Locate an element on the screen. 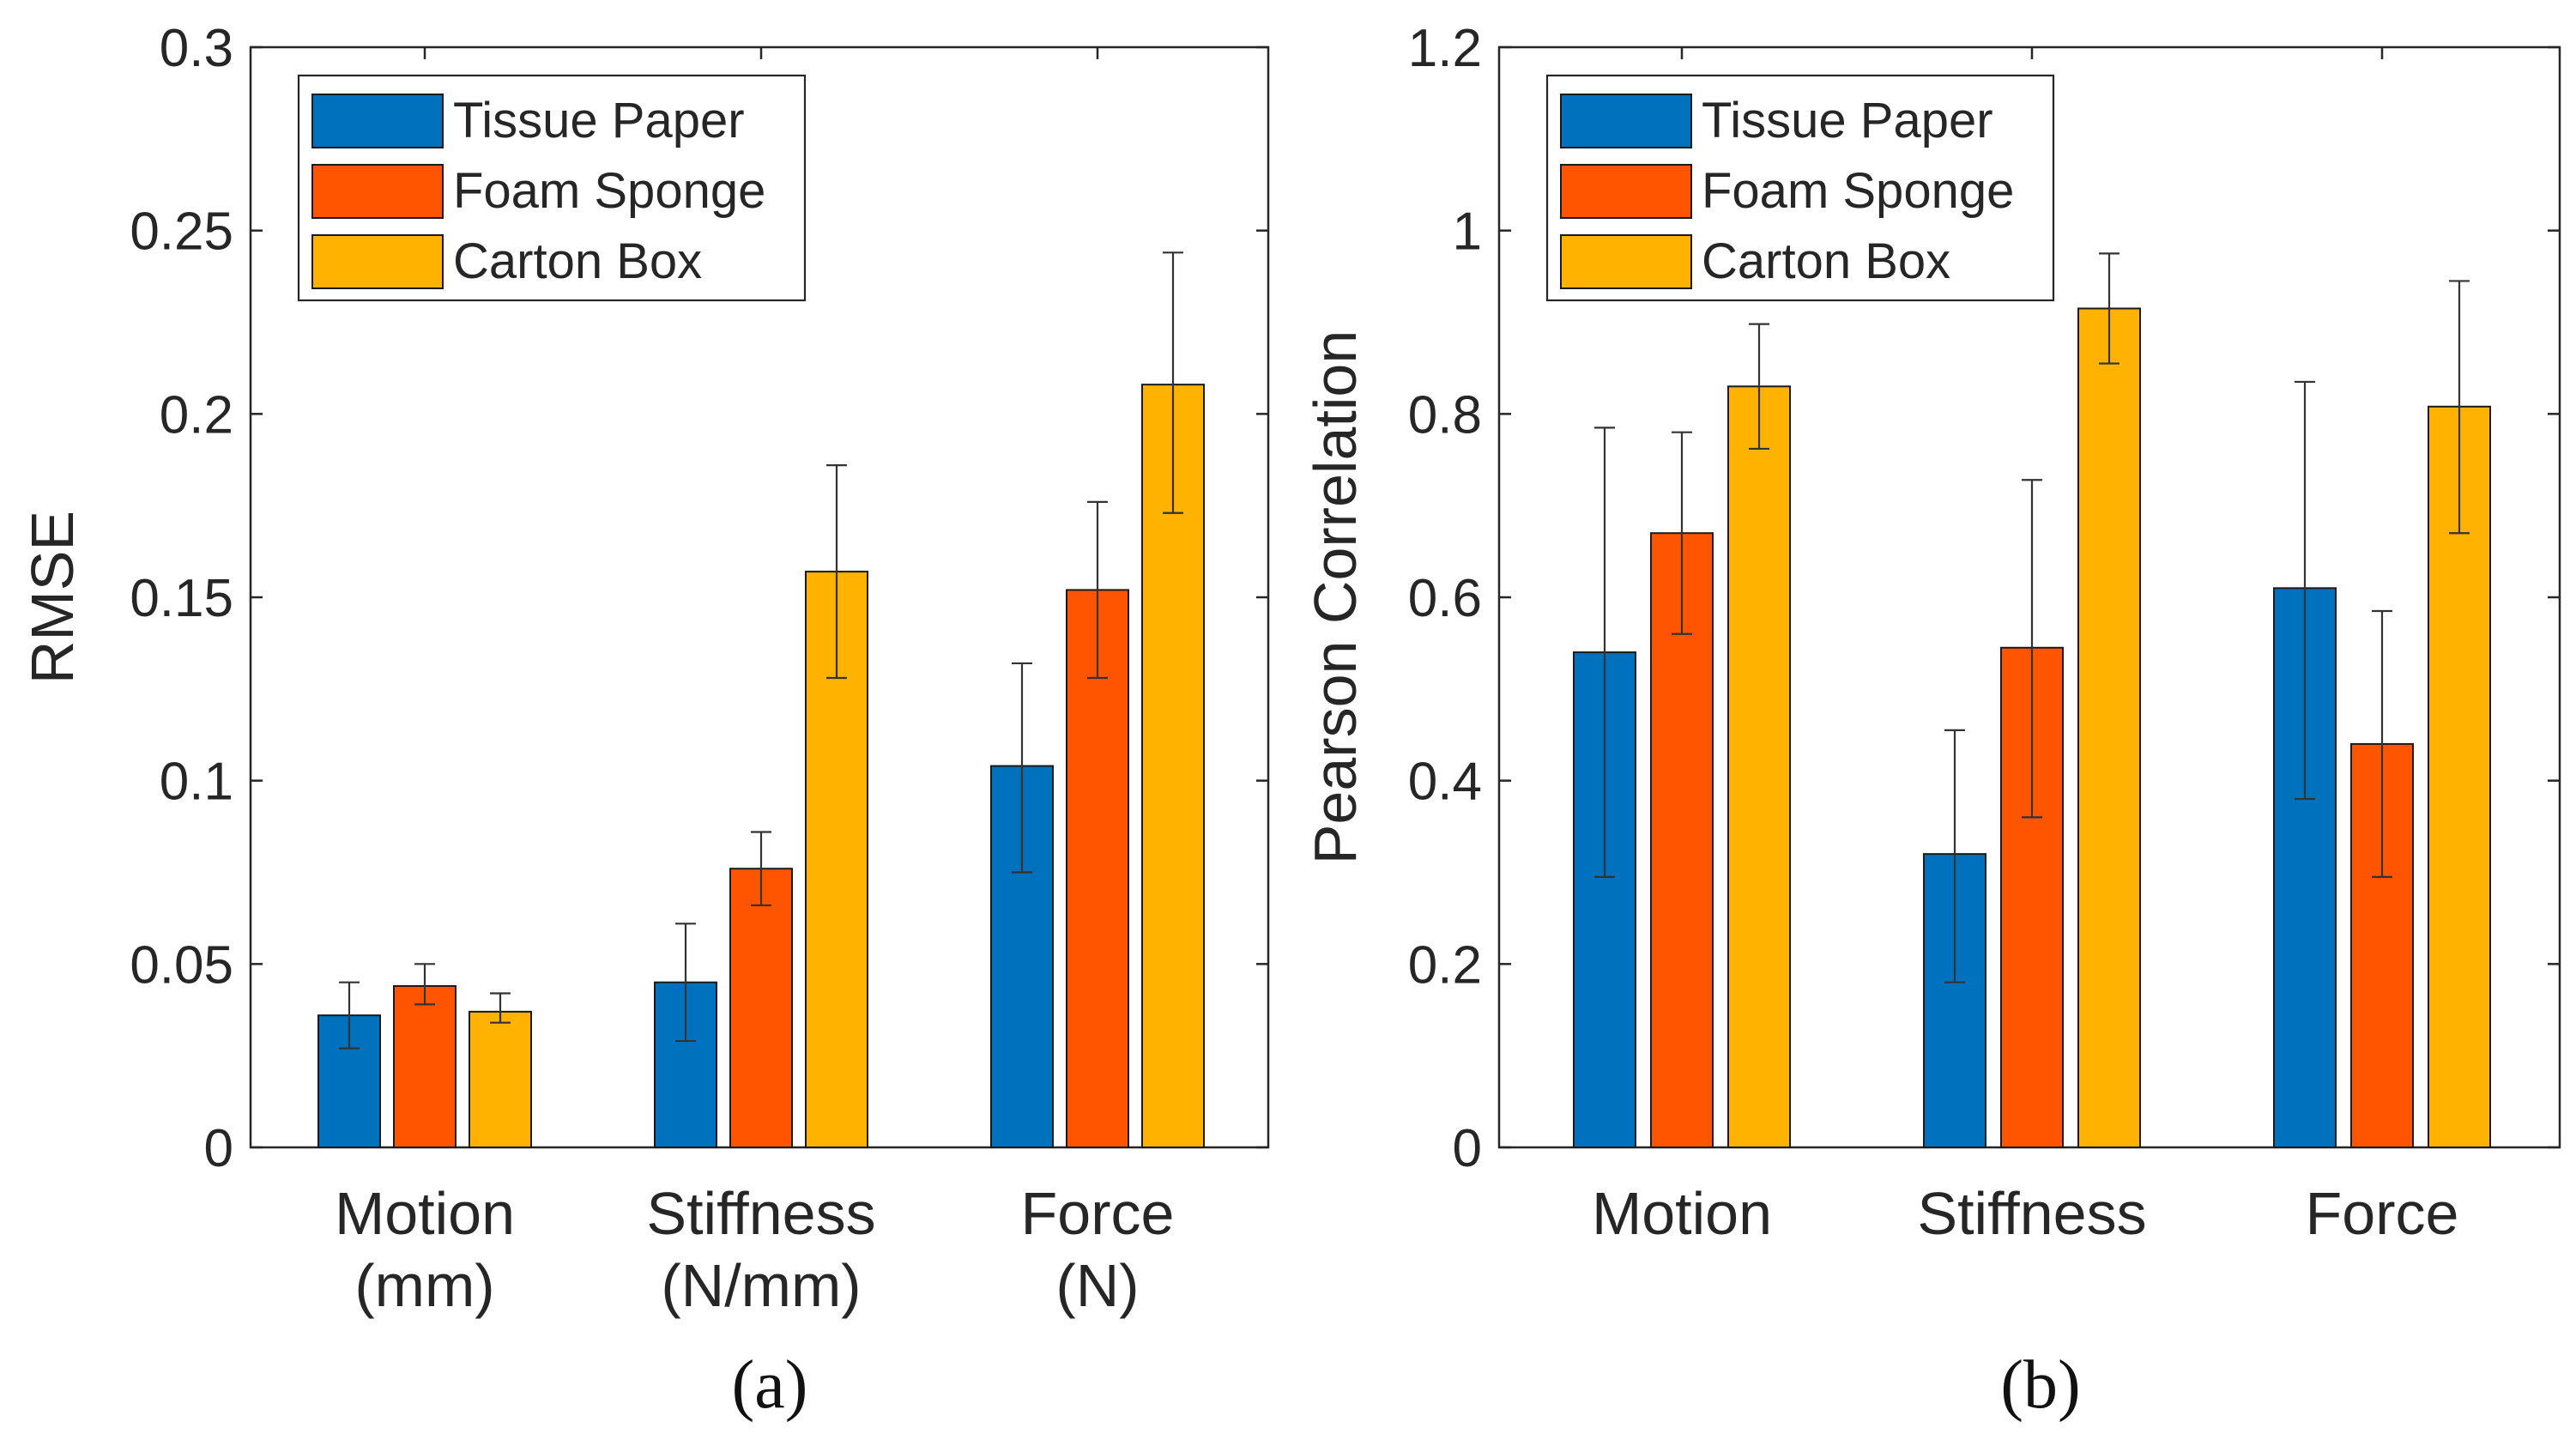 The width and height of the screenshot is (2576, 1434). y-tick-label: 0.6 is located at coordinates (1445, 598).